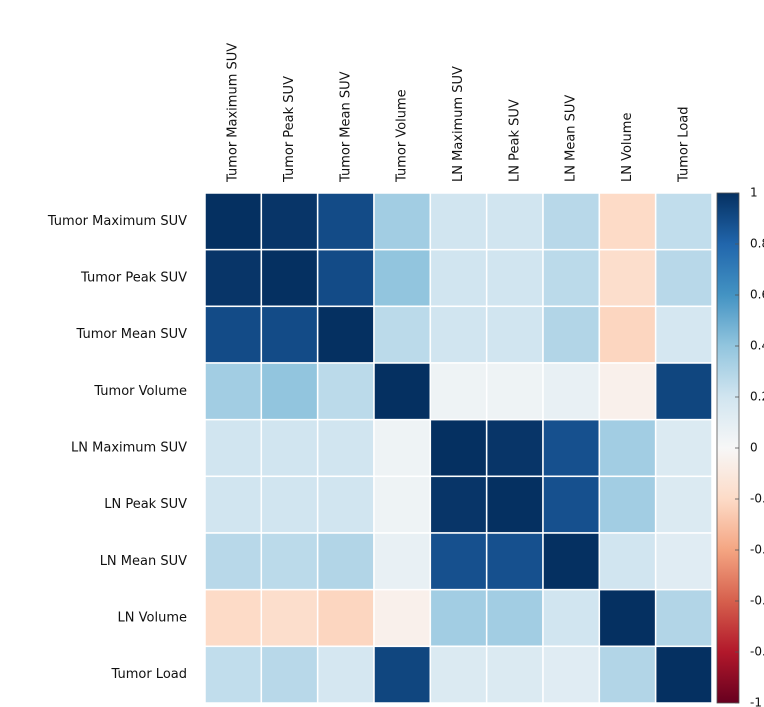 This screenshot has width=764, height=707. Describe the element at coordinates (757, 244) in the screenshot. I see `colorbar-tick-label: 0.8` at that location.